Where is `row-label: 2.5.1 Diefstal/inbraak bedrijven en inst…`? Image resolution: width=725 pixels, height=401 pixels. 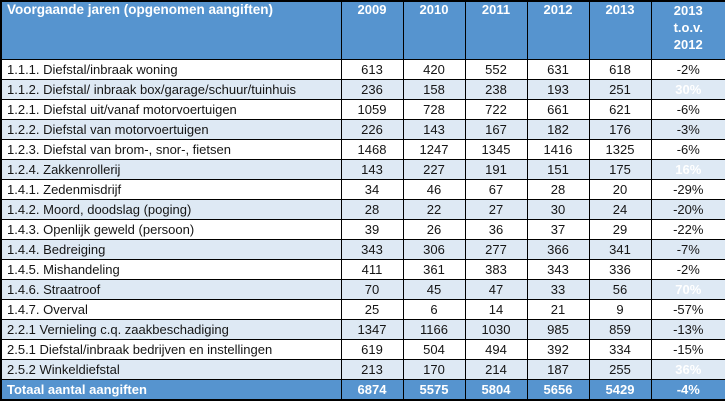
row-label: 2.5.1 Diefstal/inbraak bedrijven en inst… is located at coordinates (171, 350).